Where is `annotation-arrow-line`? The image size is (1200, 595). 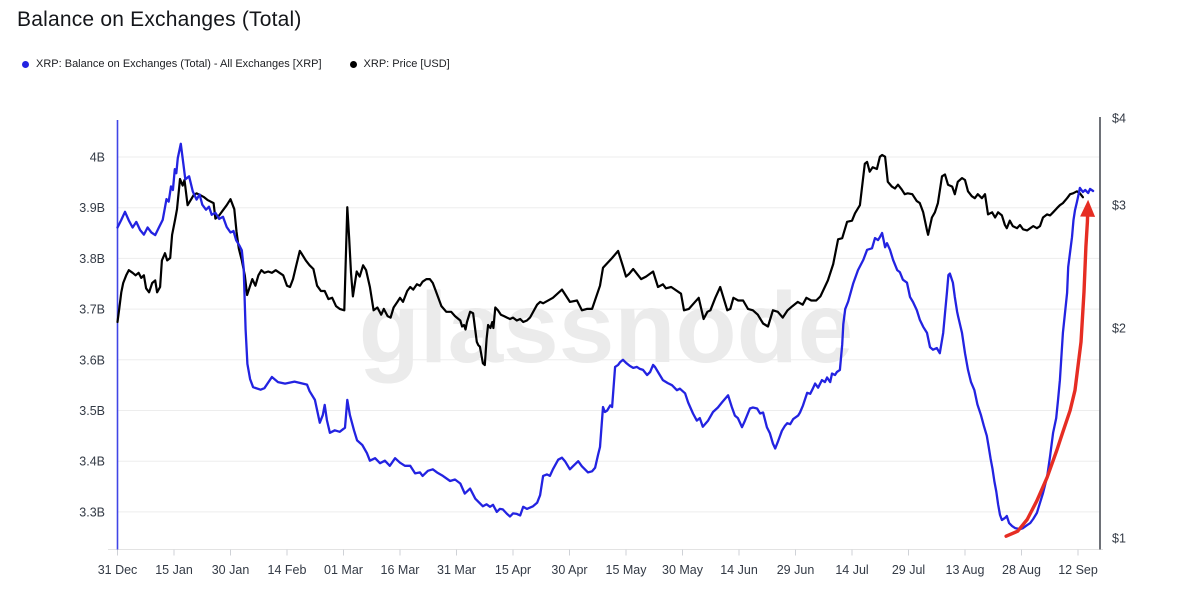 annotation-arrow-line is located at coordinates (1047, 372).